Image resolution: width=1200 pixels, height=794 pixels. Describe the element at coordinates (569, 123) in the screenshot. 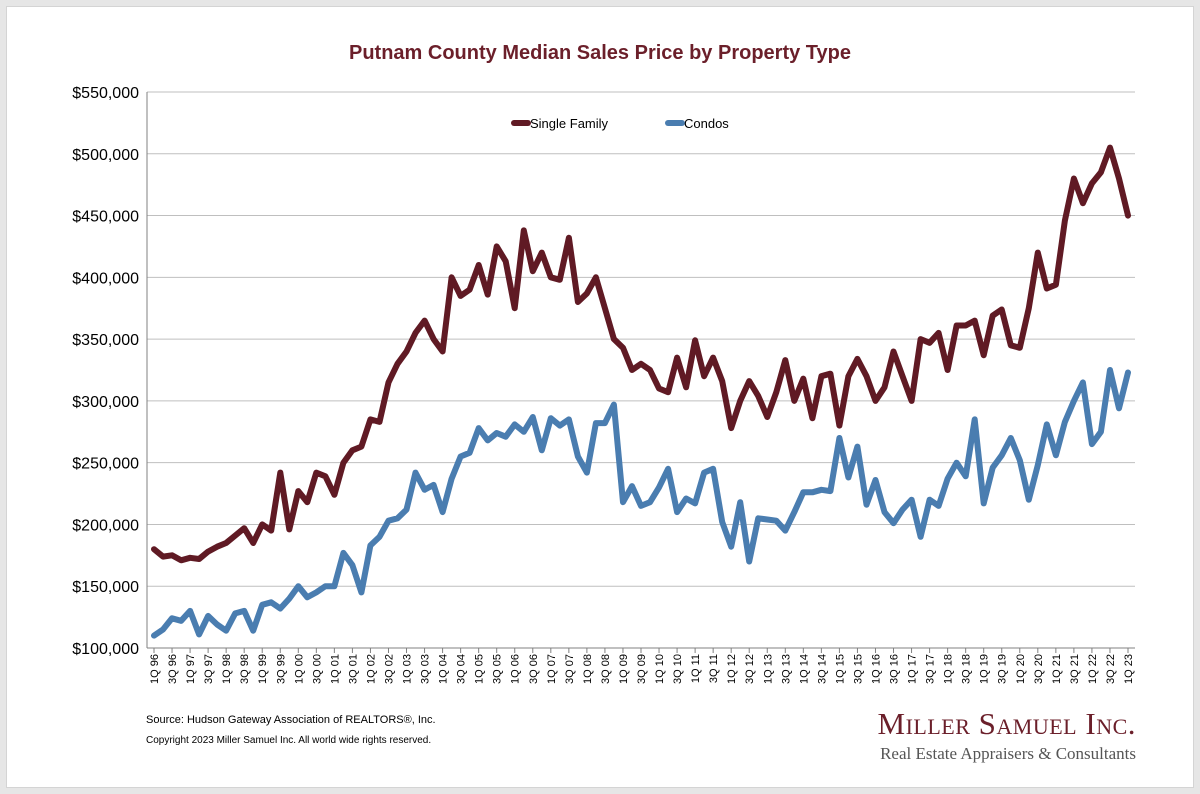

I see `legend-entry-single-family-label: Single Family` at that location.